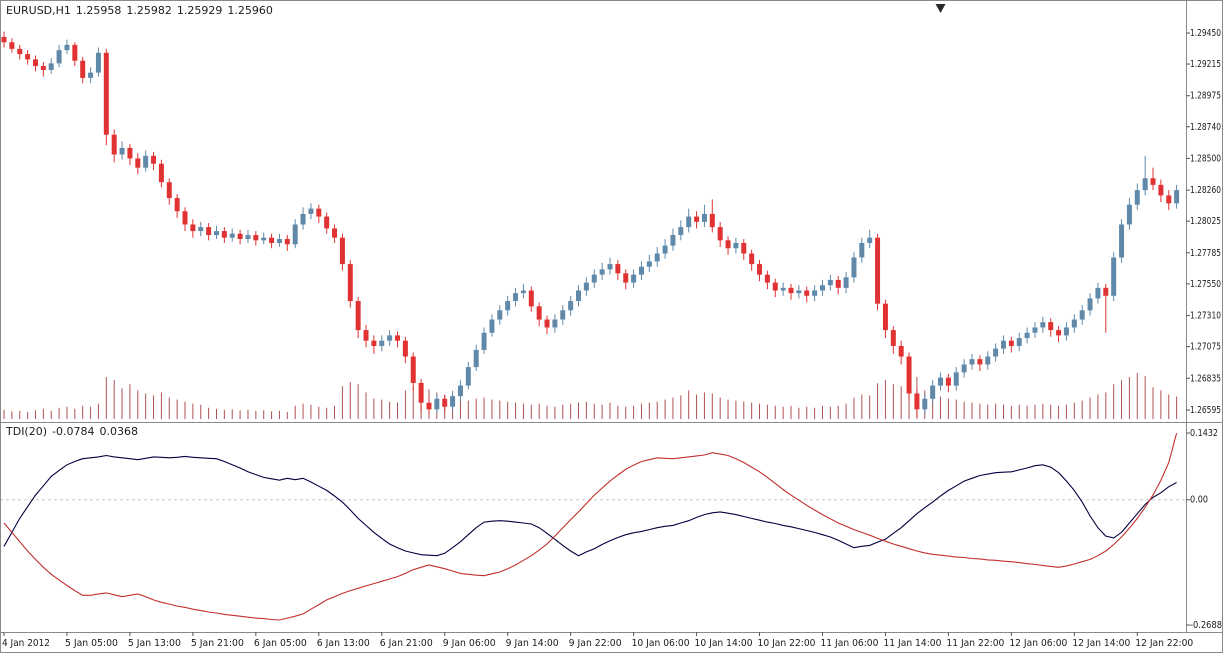 Image resolution: width=1223 pixels, height=653 pixels. What do you see at coordinates (199, 10) in the screenshot?
I see `low-value: 1.25929` at bounding box center [199, 10].